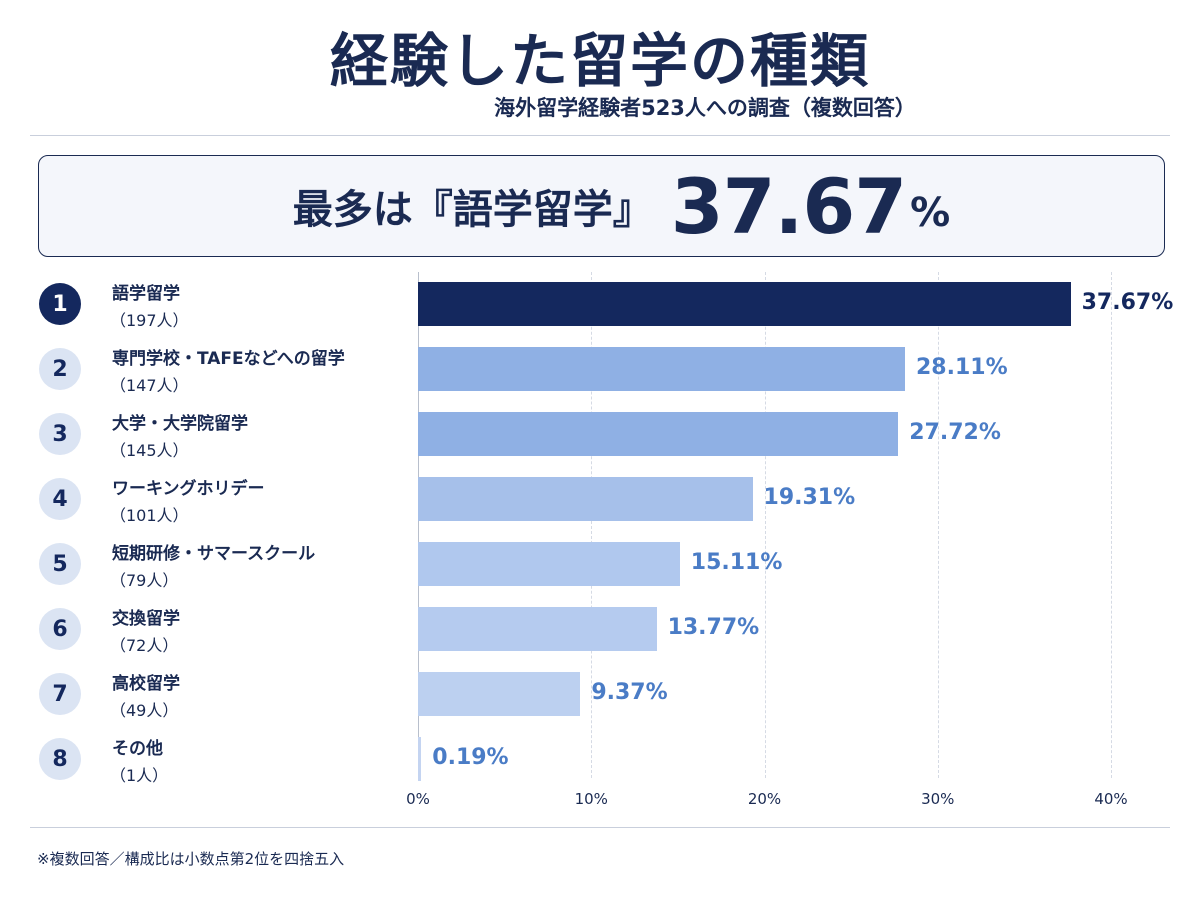 The image size is (1200, 900). Describe the element at coordinates (214, 554) in the screenshot. I see `category-label: 短期研修・サマースクール` at that location.